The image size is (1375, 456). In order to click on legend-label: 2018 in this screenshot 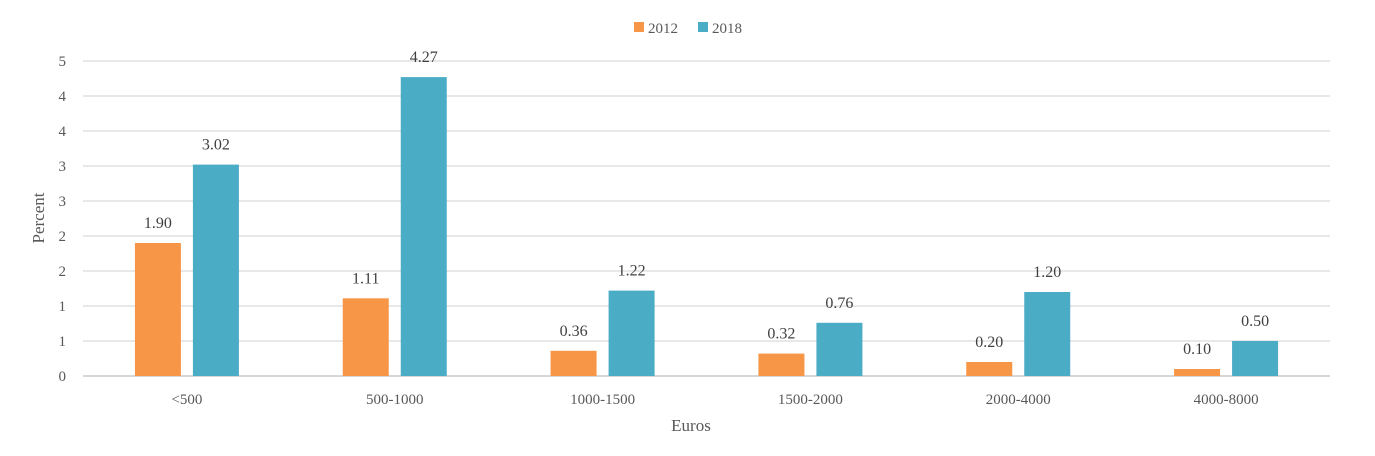, I will do `click(727, 29)`.